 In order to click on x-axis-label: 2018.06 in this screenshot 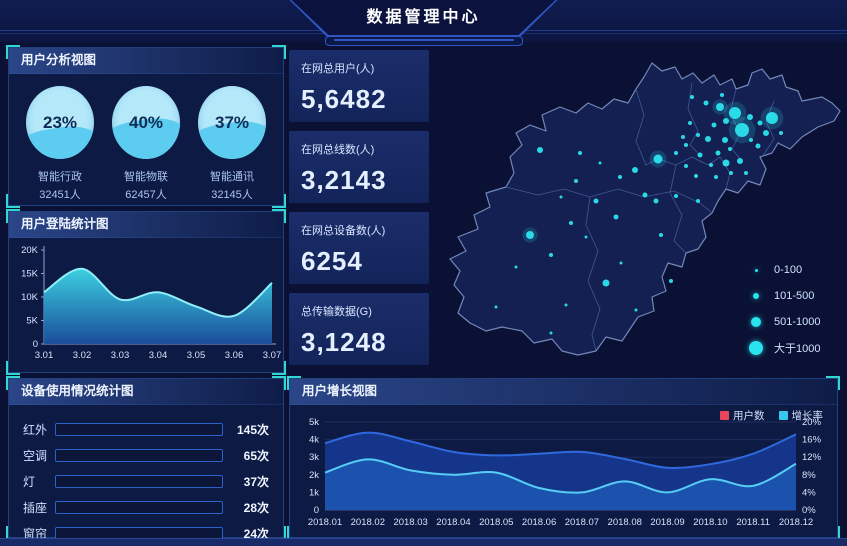, I will do `click(539, 522)`.